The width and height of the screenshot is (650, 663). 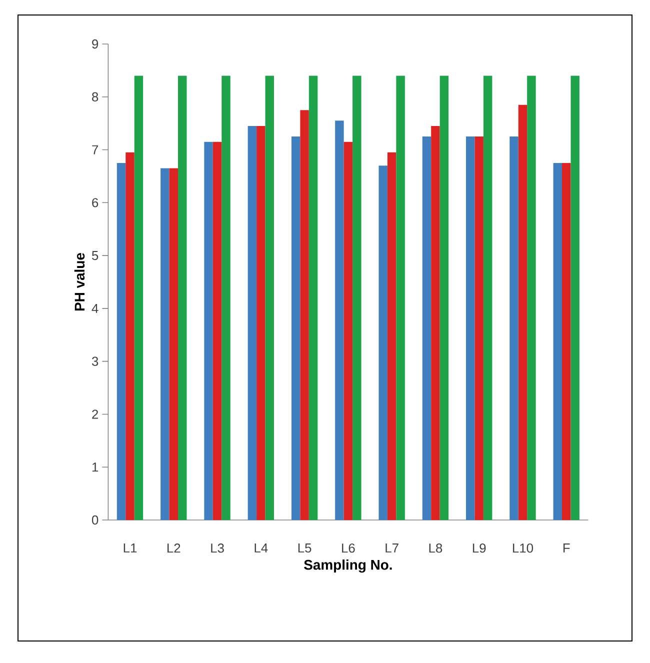 What do you see at coordinates (95, 361) in the screenshot?
I see `y-tick-label: 3` at bounding box center [95, 361].